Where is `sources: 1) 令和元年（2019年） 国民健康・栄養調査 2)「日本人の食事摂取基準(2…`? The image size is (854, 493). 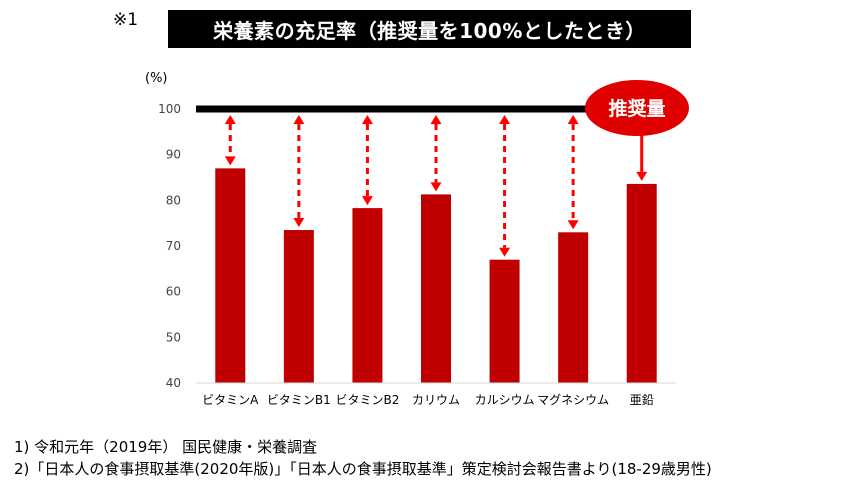
sources: 1) 令和元年（2019年） 国民健康・栄養調査 2)「日本人の食事摂取基準(2… is located at coordinates (363, 458).